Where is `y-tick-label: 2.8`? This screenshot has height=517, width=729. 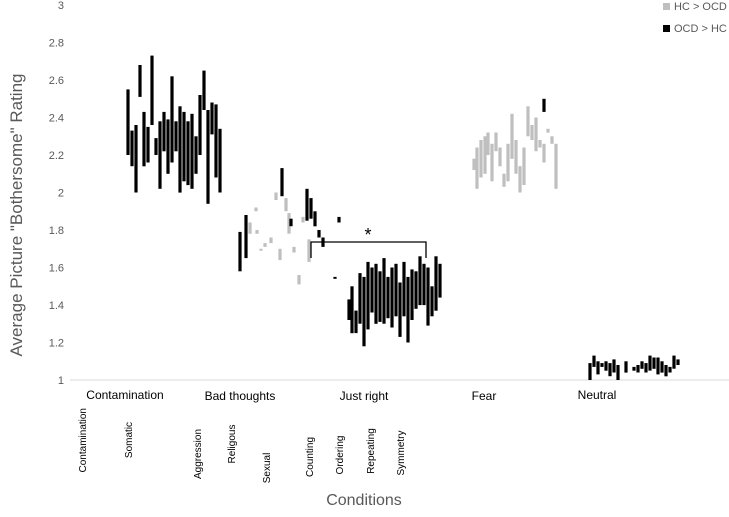 y-tick-label: 2.8 is located at coordinates (56, 44).